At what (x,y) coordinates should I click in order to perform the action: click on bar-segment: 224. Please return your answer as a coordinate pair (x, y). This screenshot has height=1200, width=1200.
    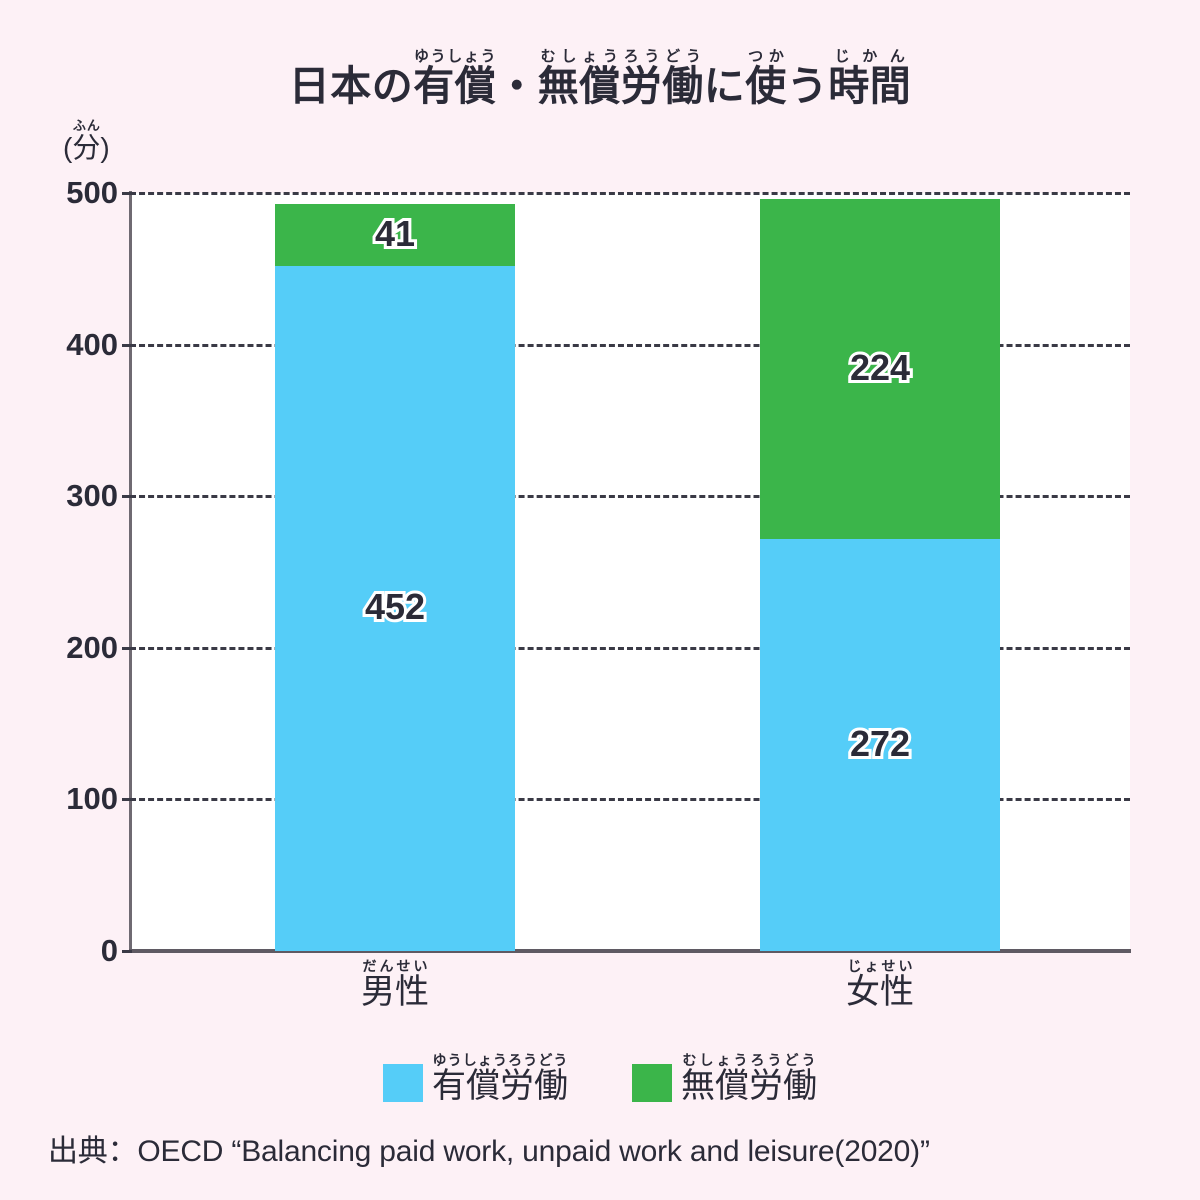
    Looking at the image, I should click on (880, 369).